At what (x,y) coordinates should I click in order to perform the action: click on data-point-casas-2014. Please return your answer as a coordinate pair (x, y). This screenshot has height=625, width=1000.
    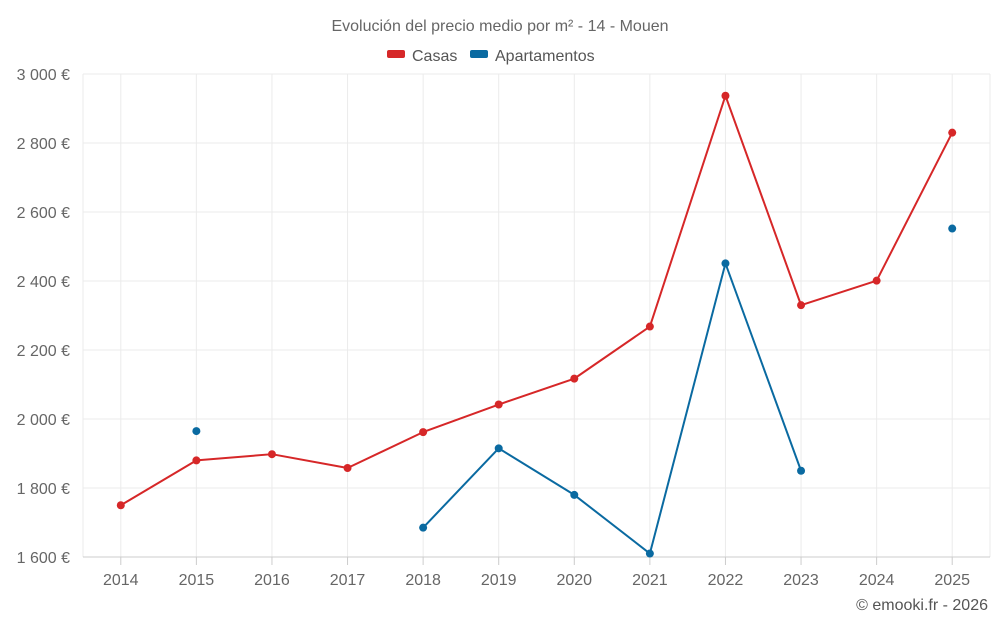
    Looking at the image, I should click on (120, 505).